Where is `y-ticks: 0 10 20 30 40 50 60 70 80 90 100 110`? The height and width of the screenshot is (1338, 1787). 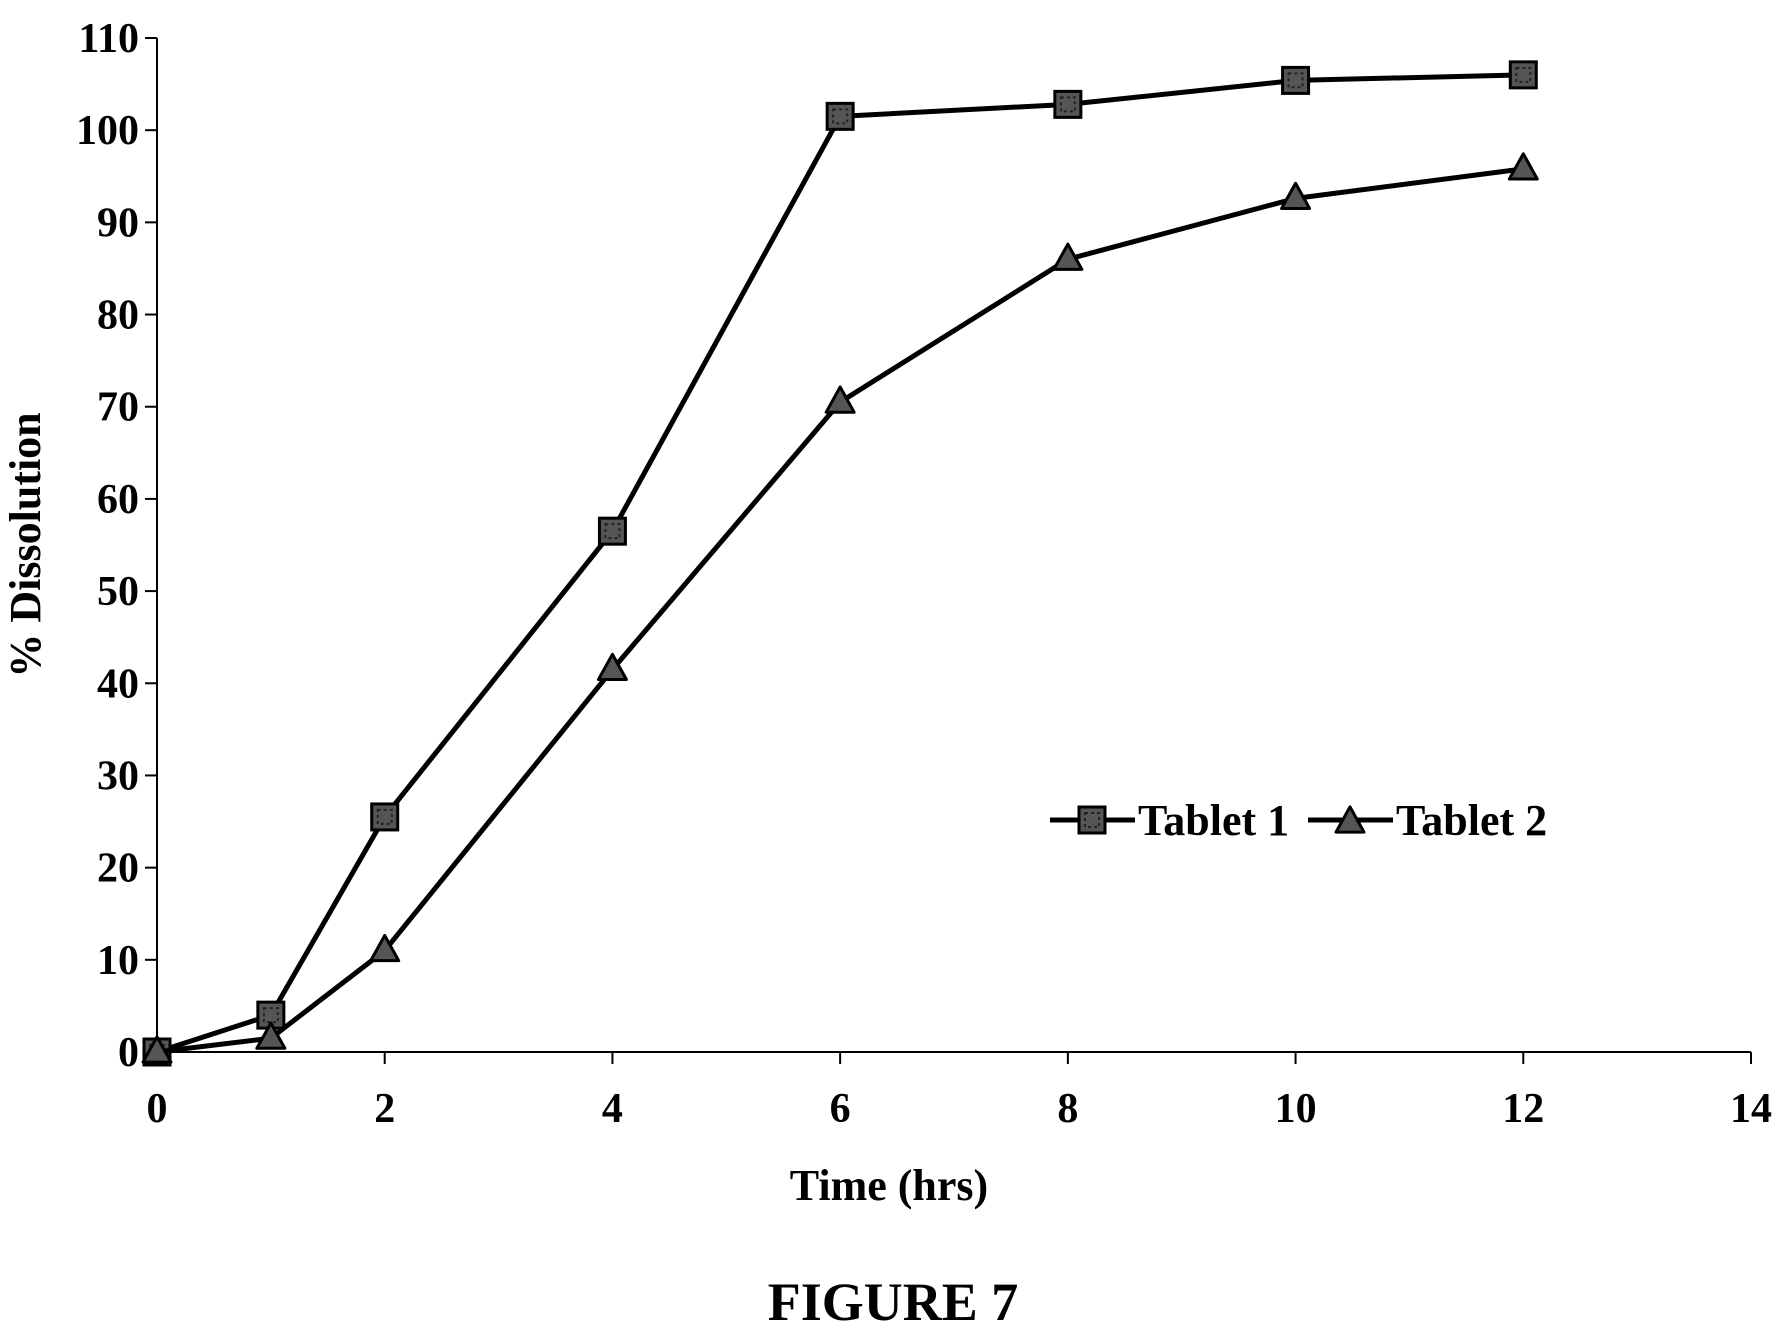 y-ticks: 0 10 20 30 40 50 60 70 80 90 100 110 is located at coordinates (116, 546).